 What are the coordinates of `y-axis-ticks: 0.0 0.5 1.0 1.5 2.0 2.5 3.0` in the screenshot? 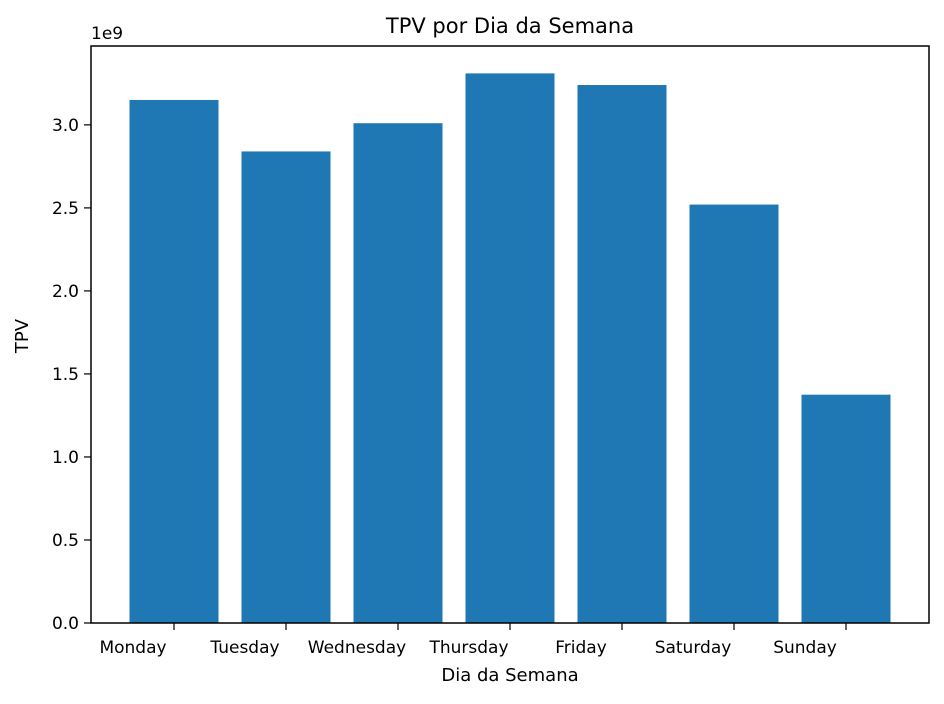 It's located at (71, 375).